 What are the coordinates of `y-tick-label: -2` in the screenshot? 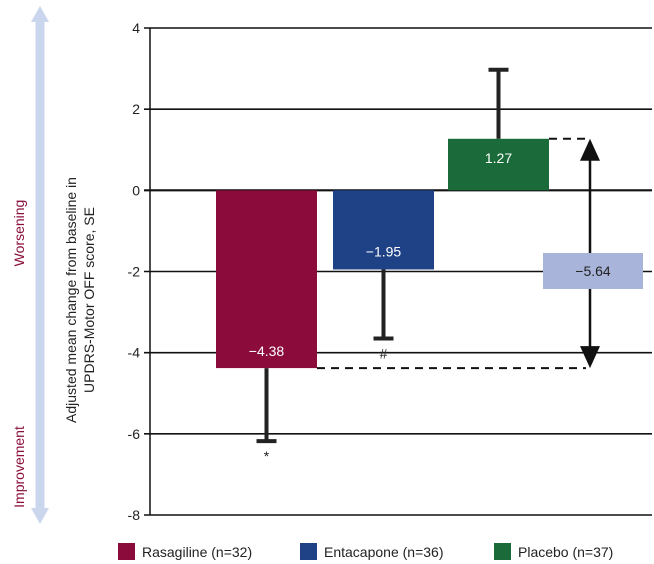 It's located at (134, 272).